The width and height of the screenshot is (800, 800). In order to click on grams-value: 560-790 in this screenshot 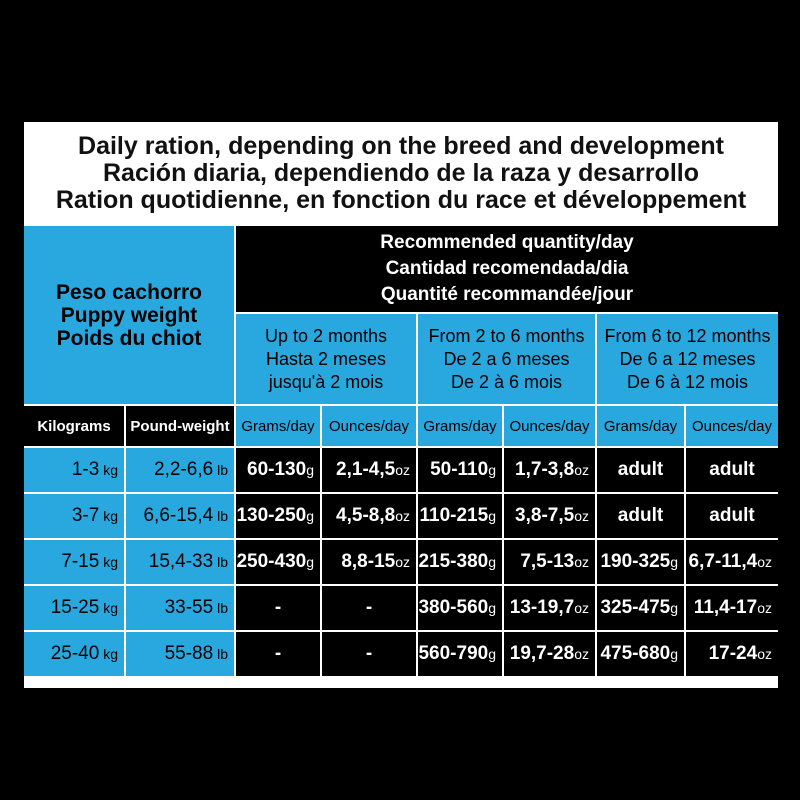, I will do `click(453, 653)`.